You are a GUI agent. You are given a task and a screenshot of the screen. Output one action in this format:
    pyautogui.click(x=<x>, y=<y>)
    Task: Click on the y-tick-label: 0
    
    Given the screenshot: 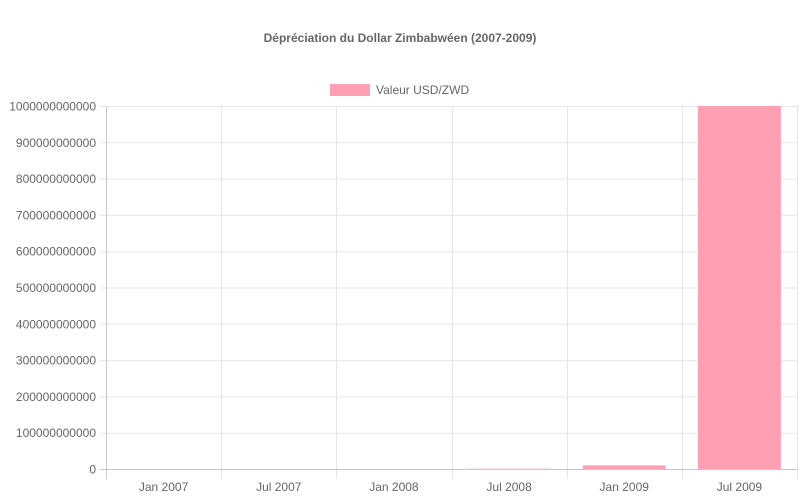 What is the action you would take?
    pyautogui.click(x=92, y=470)
    